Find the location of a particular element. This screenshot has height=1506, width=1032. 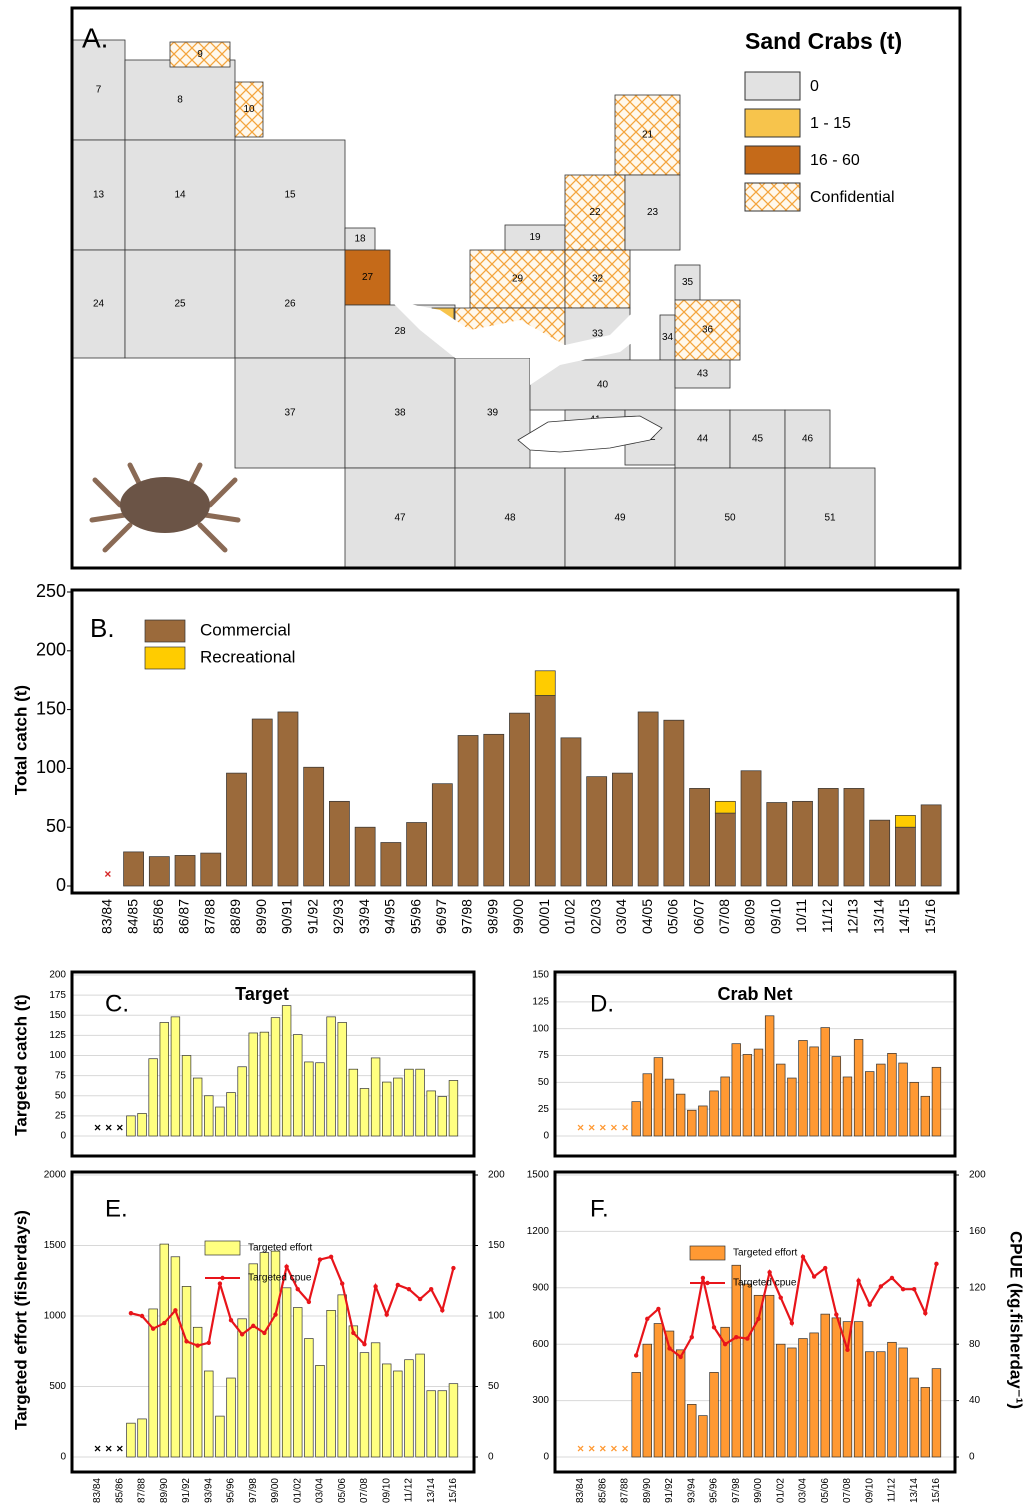

x-tick-label: 91/92 is located at coordinates (312, 916).